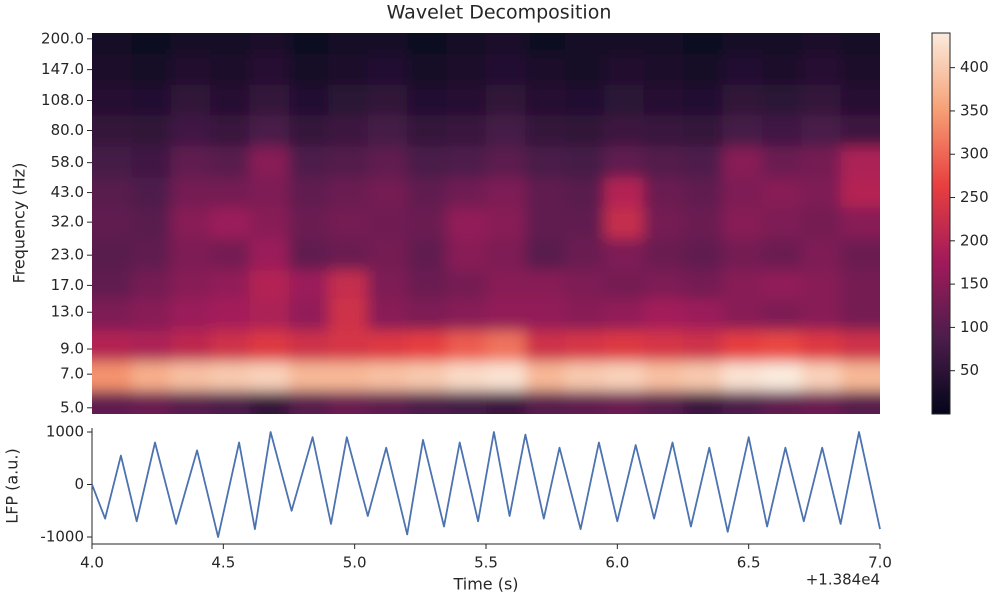 The width and height of the screenshot is (1000, 600). Describe the element at coordinates (67, 285) in the screenshot. I see `y-tick-label: 17.0` at that location.